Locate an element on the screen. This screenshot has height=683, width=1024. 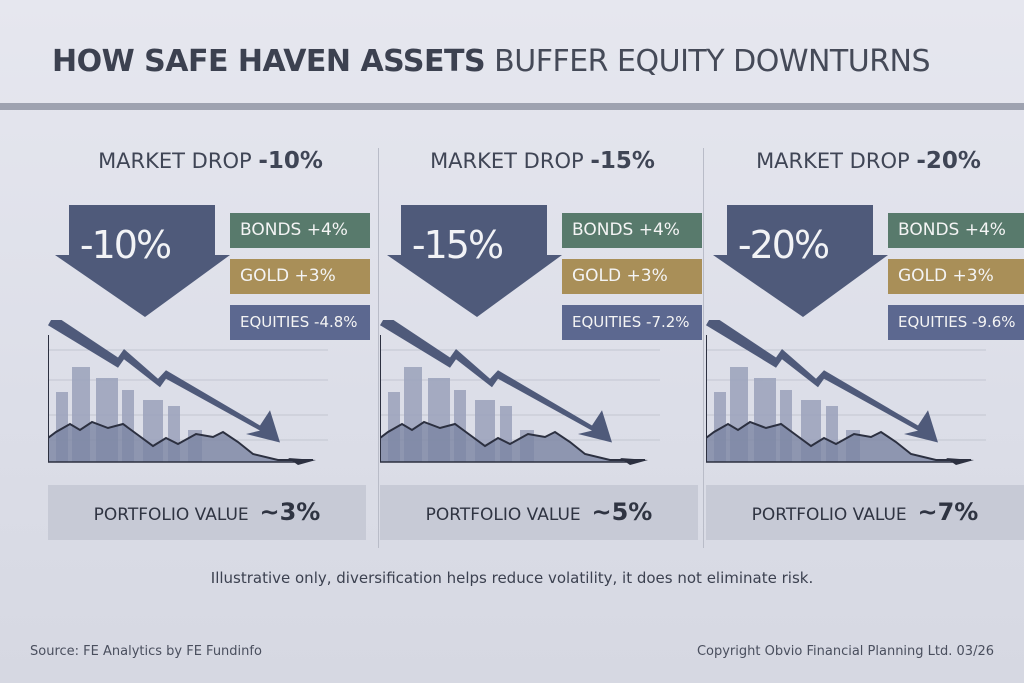
down-arrow-icon: -20% is located at coordinates (803, 261).